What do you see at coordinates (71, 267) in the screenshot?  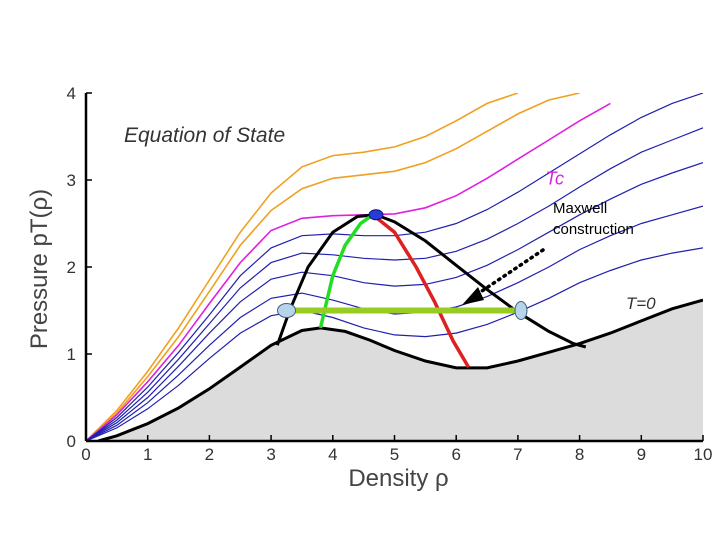 I see `y-tick-label: 2` at bounding box center [71, 267].